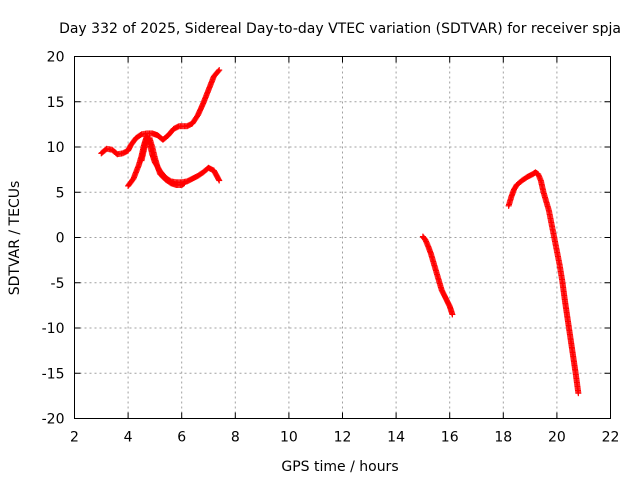 Image resolution: width=640 pixels, height=480 pixels. Describe the element at coordinates (15, 238) in the screenshot. I see `y-axis-label: SDTVAR / TECUs` at that location.